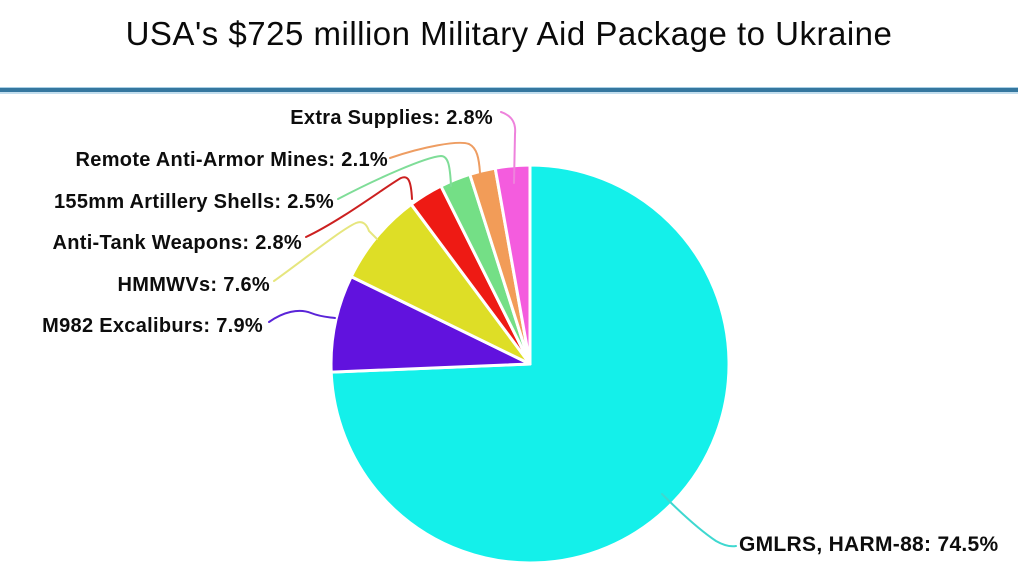 This screenshot has width=1018, height=582. I want to click on leader-line-anti-tank-weapons, so click(359, 207).